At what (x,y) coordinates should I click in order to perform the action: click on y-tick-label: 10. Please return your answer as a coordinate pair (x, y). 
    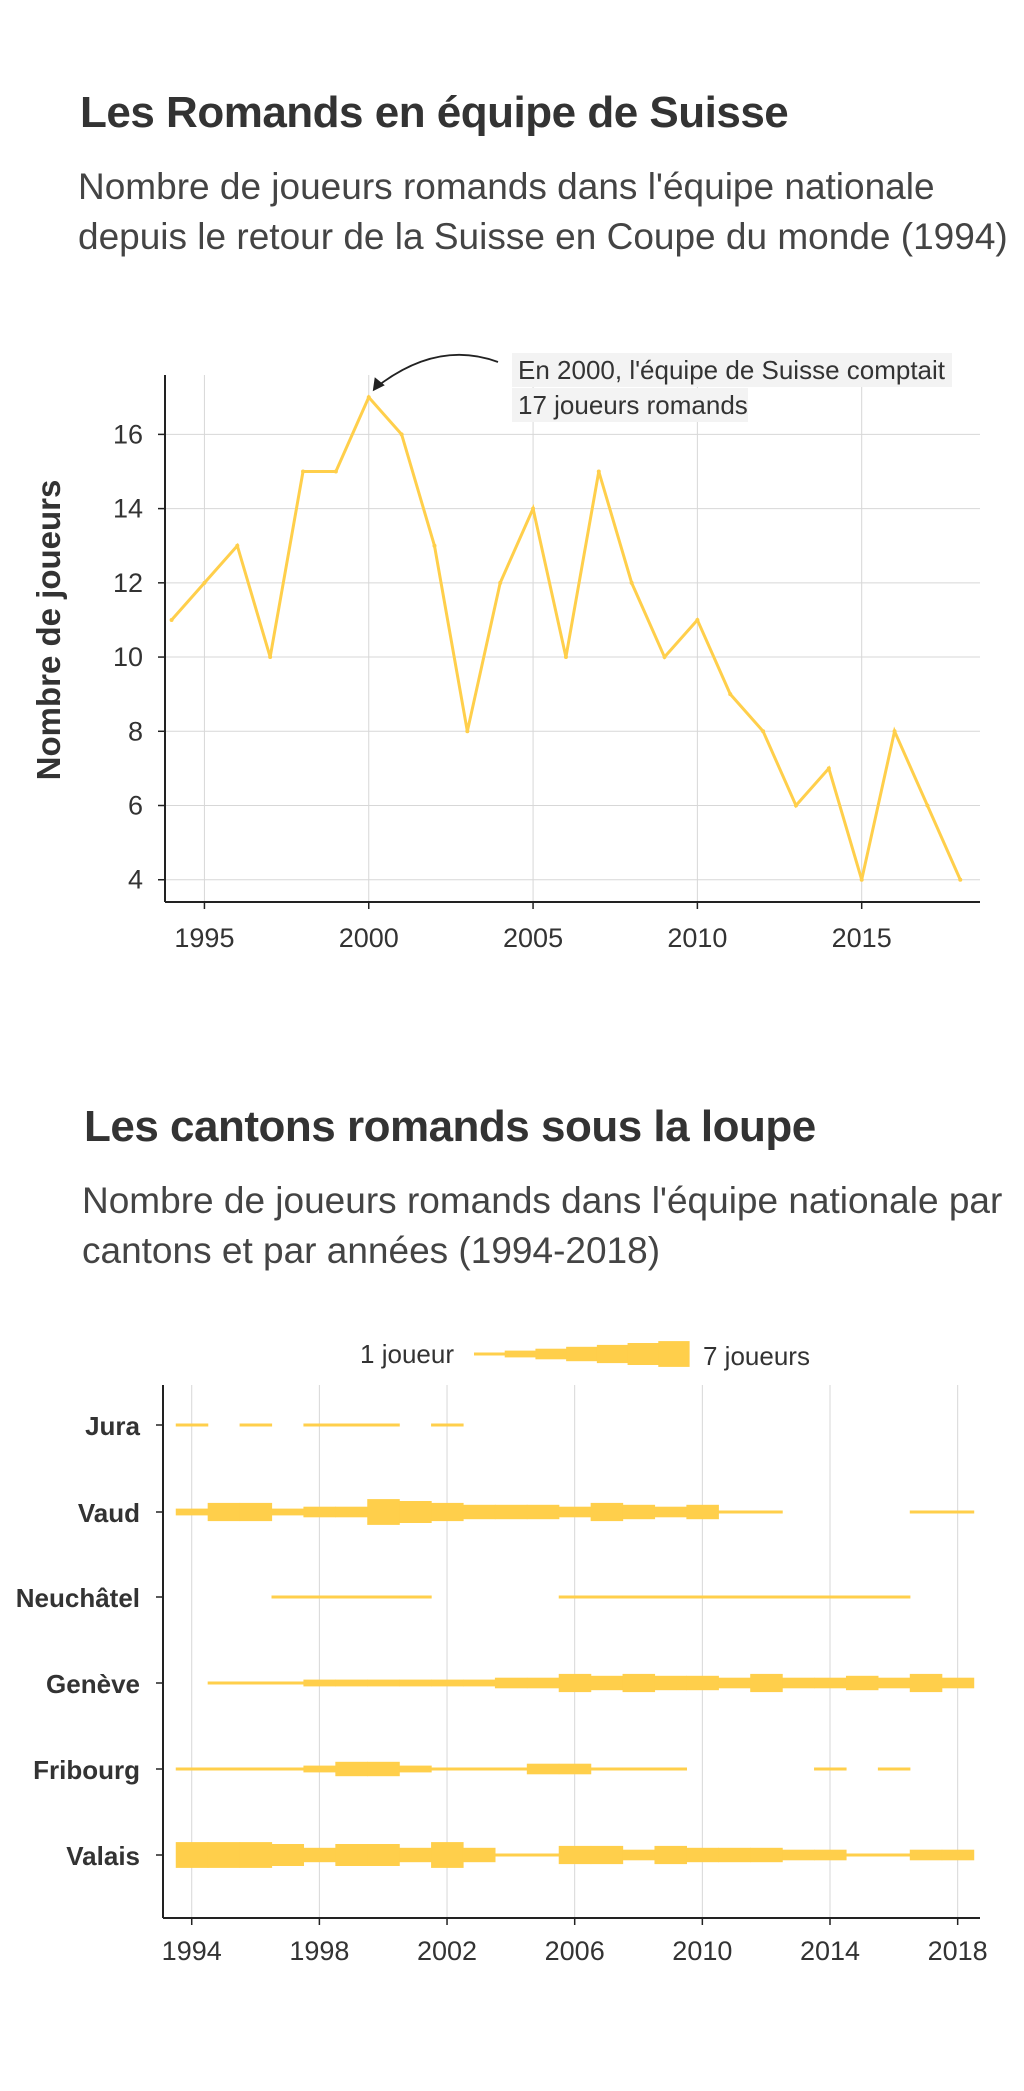
    Looking at the image, I should click on (128, 657).